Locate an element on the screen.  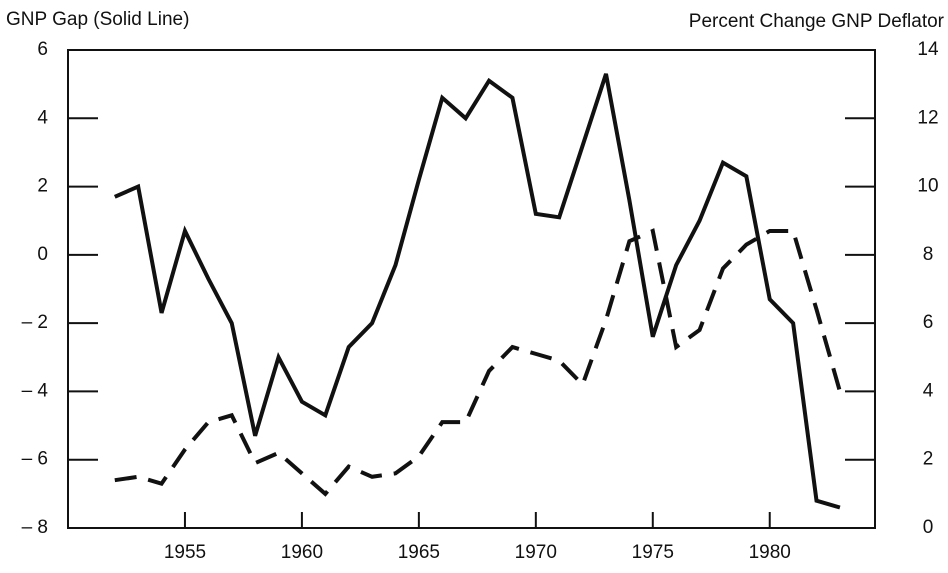
y2-tick-label: 6 is located at coordinates (928, 322).